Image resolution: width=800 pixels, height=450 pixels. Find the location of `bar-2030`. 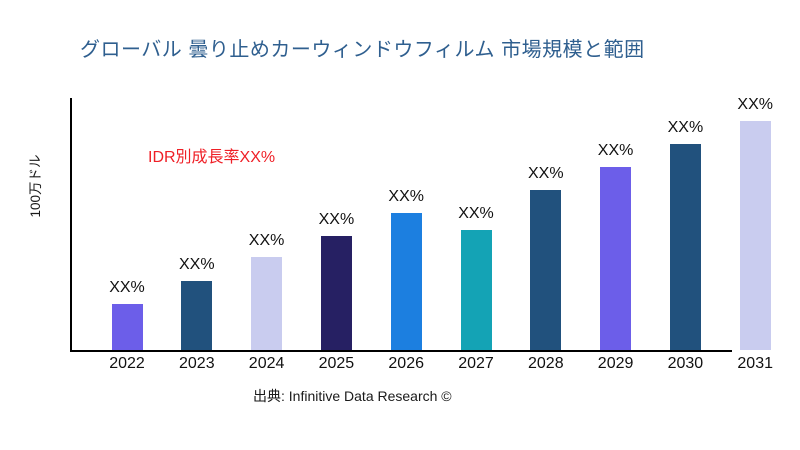

bar-2030 is located at coordinates (685, 246).